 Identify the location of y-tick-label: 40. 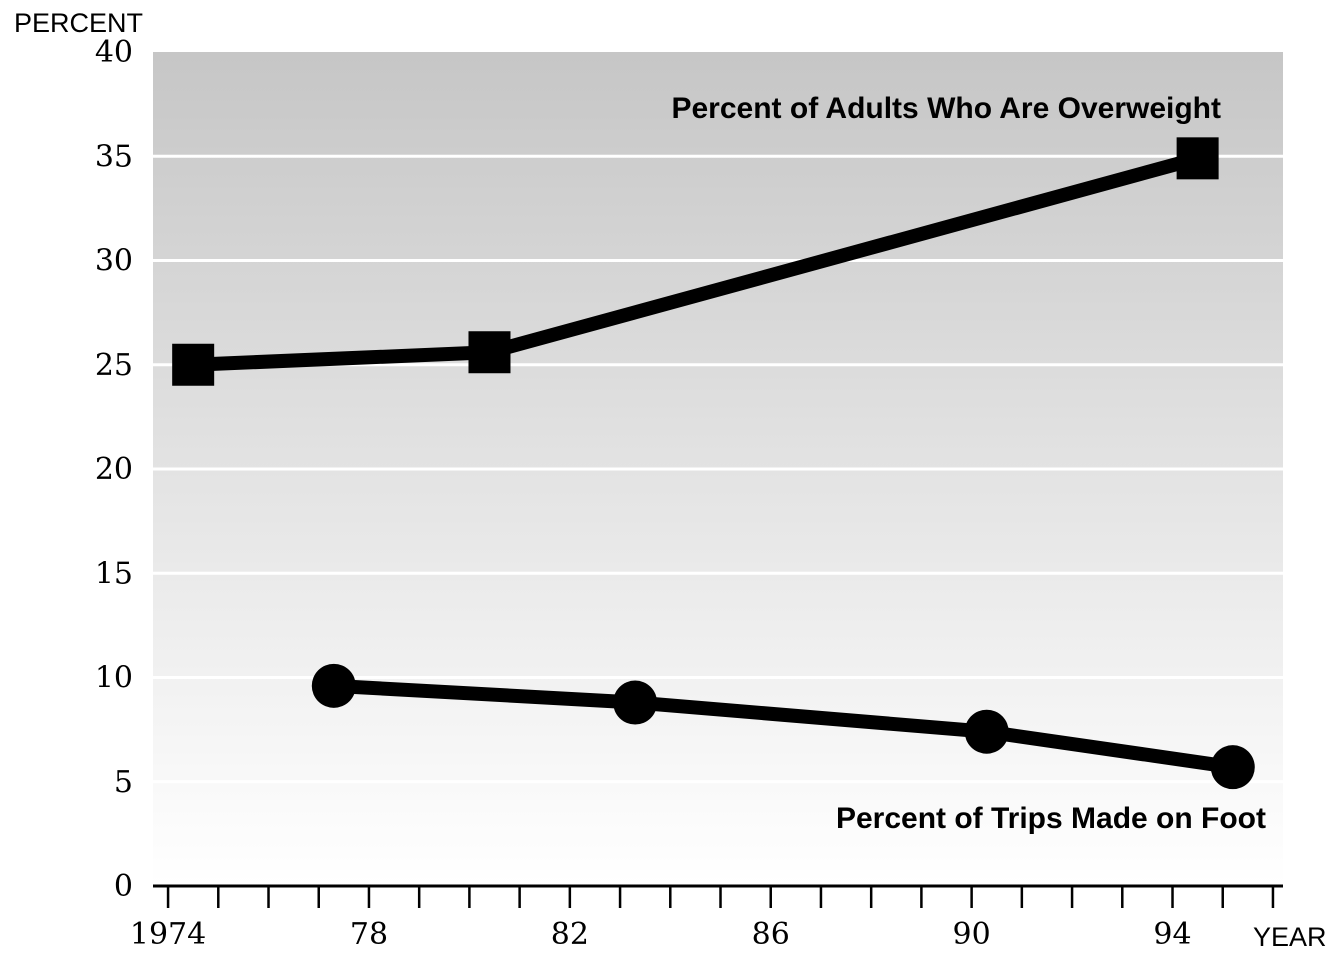
(114, 52).